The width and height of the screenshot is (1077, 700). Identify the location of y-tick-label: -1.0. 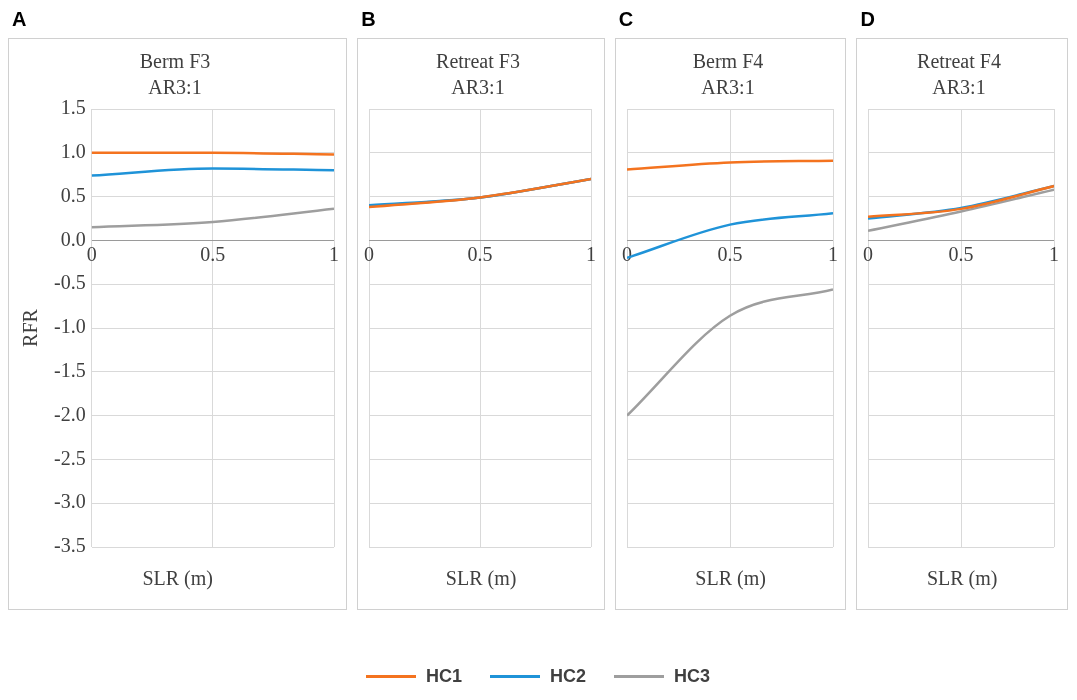
(69, 326).